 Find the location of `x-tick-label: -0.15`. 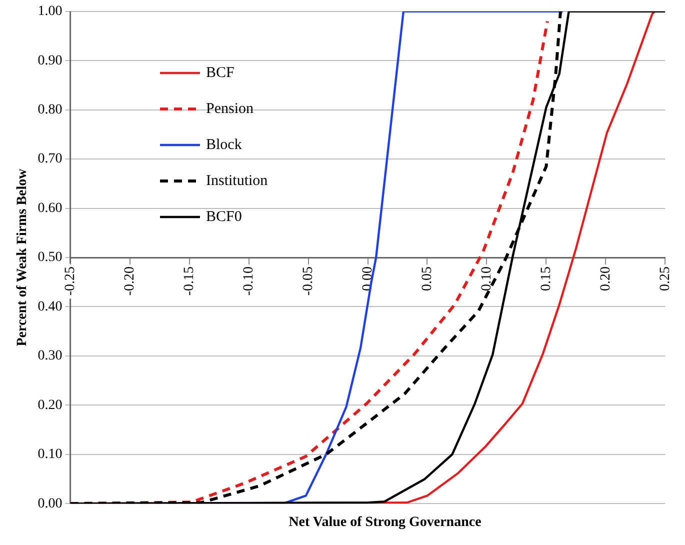

x-tick-label: -0.15 is located at coordinates (189, 281).